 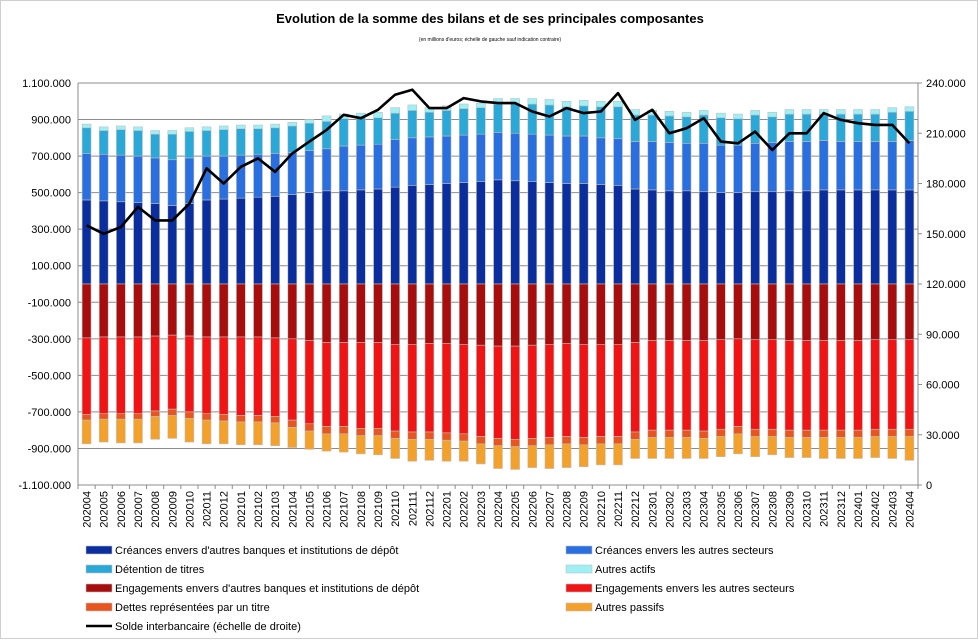 I want to click on legend-label: Dettes représentées par un titre, so click(x=192, y=608).